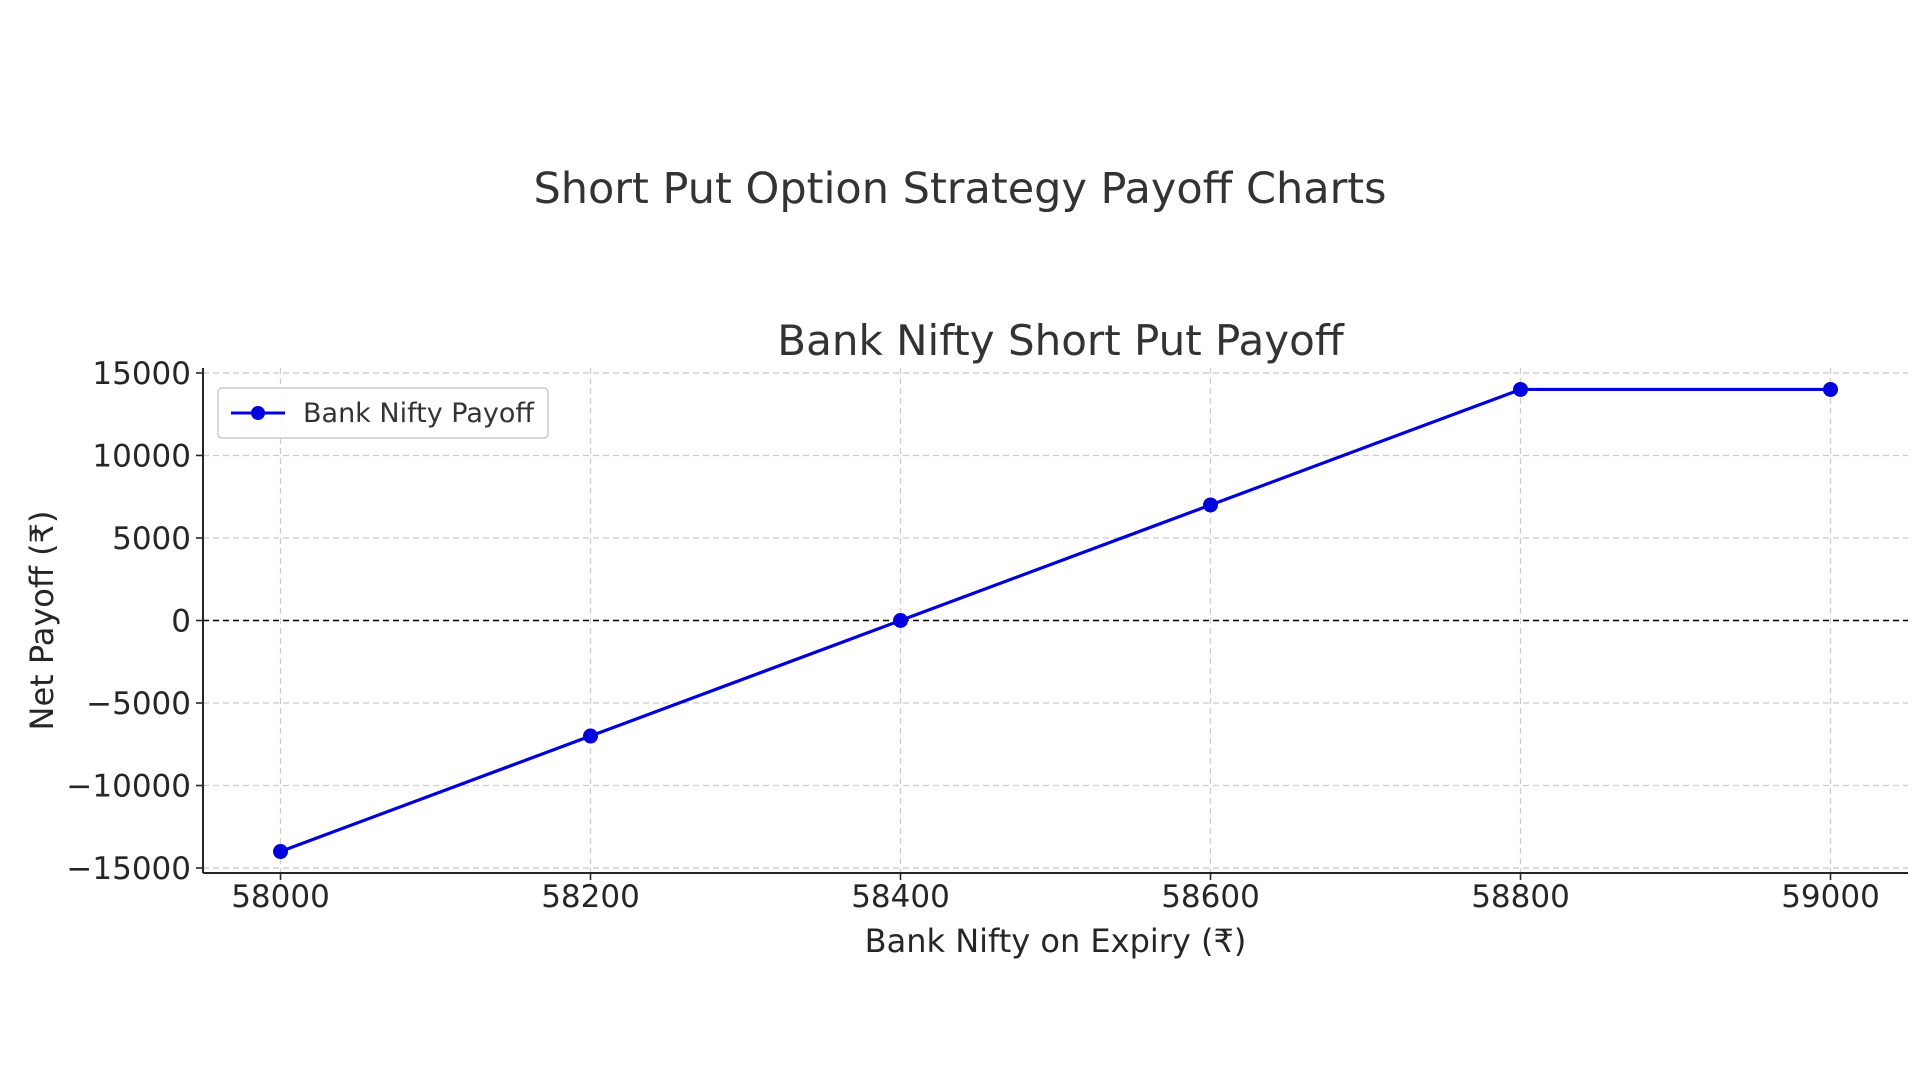  I want to click on legend-marker-swatch, so click(258, 413).